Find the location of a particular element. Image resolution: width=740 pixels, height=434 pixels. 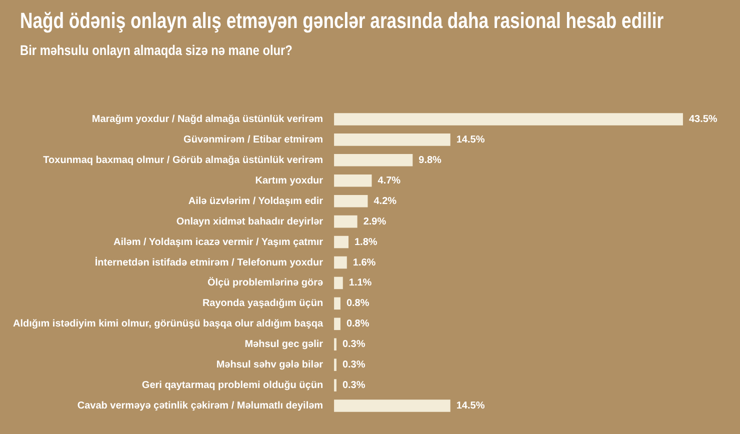

y-tick-label: Rayonda yaşadığım üçün is located at coordinates (263, 304).